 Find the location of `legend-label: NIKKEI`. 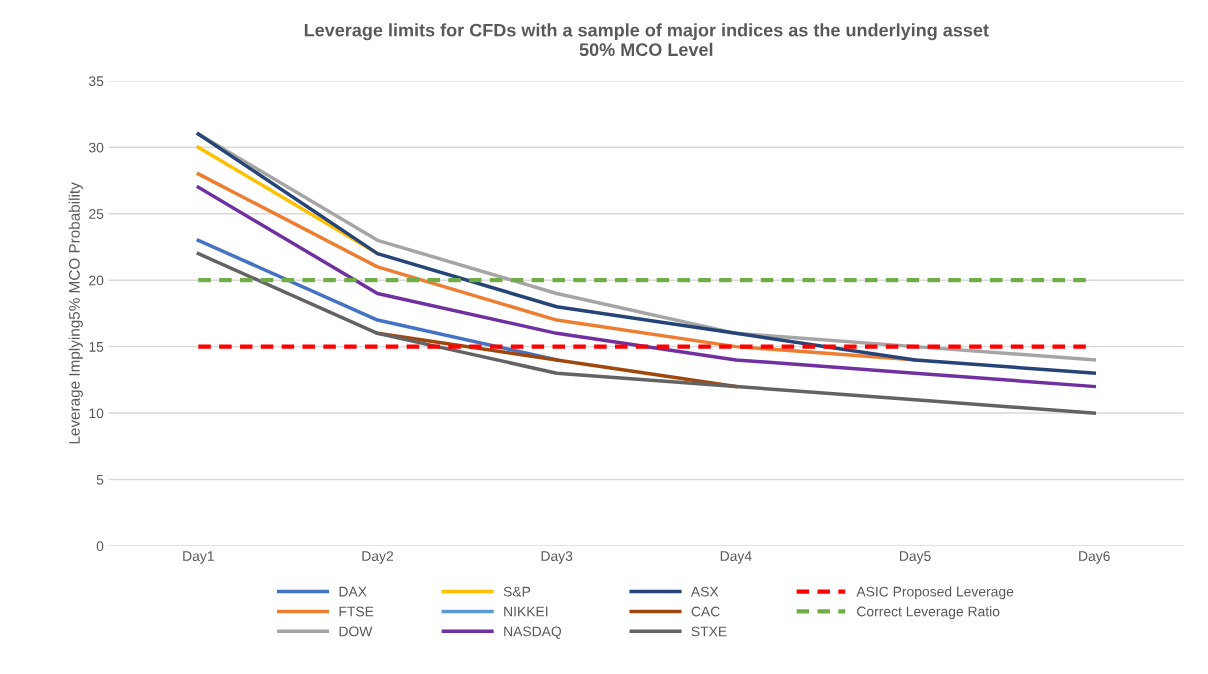

legend-label: NIKKEI is located at coordinates (526, 611).